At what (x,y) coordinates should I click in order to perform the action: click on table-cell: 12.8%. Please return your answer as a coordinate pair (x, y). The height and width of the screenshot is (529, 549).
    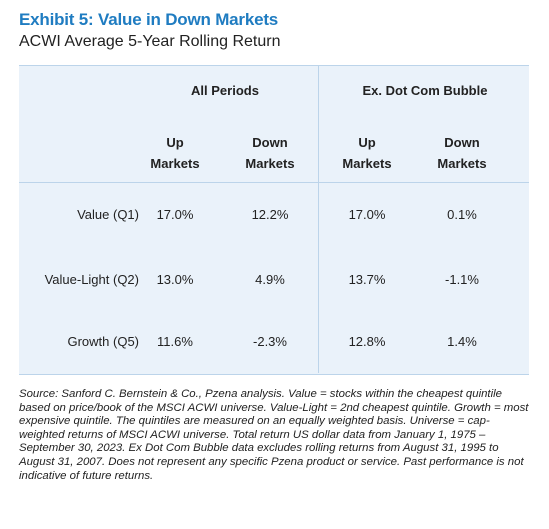
    Looking at the image, I should click on (367, 341).